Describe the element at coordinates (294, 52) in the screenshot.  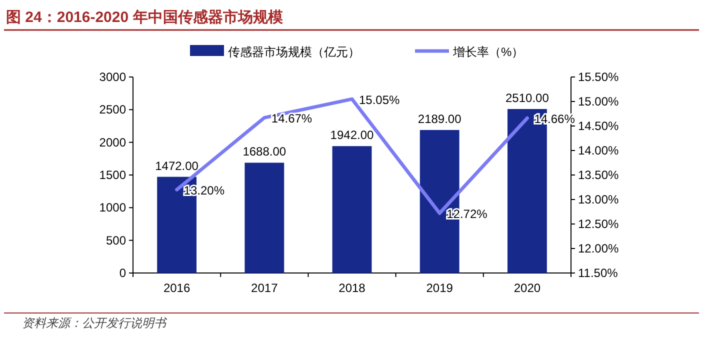
I see `legend-label: 传感器市场规模（亿元）` at that location.